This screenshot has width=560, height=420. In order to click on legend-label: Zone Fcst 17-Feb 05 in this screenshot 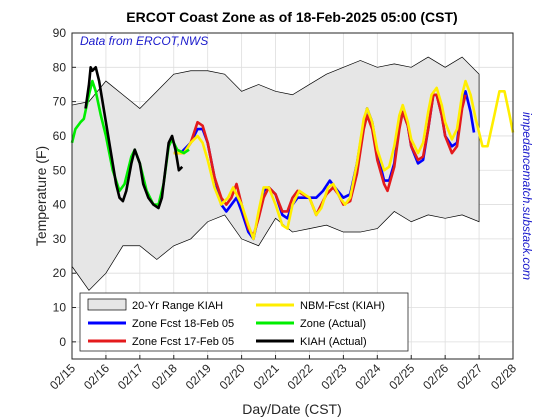, I will do `click(183, 342)`.